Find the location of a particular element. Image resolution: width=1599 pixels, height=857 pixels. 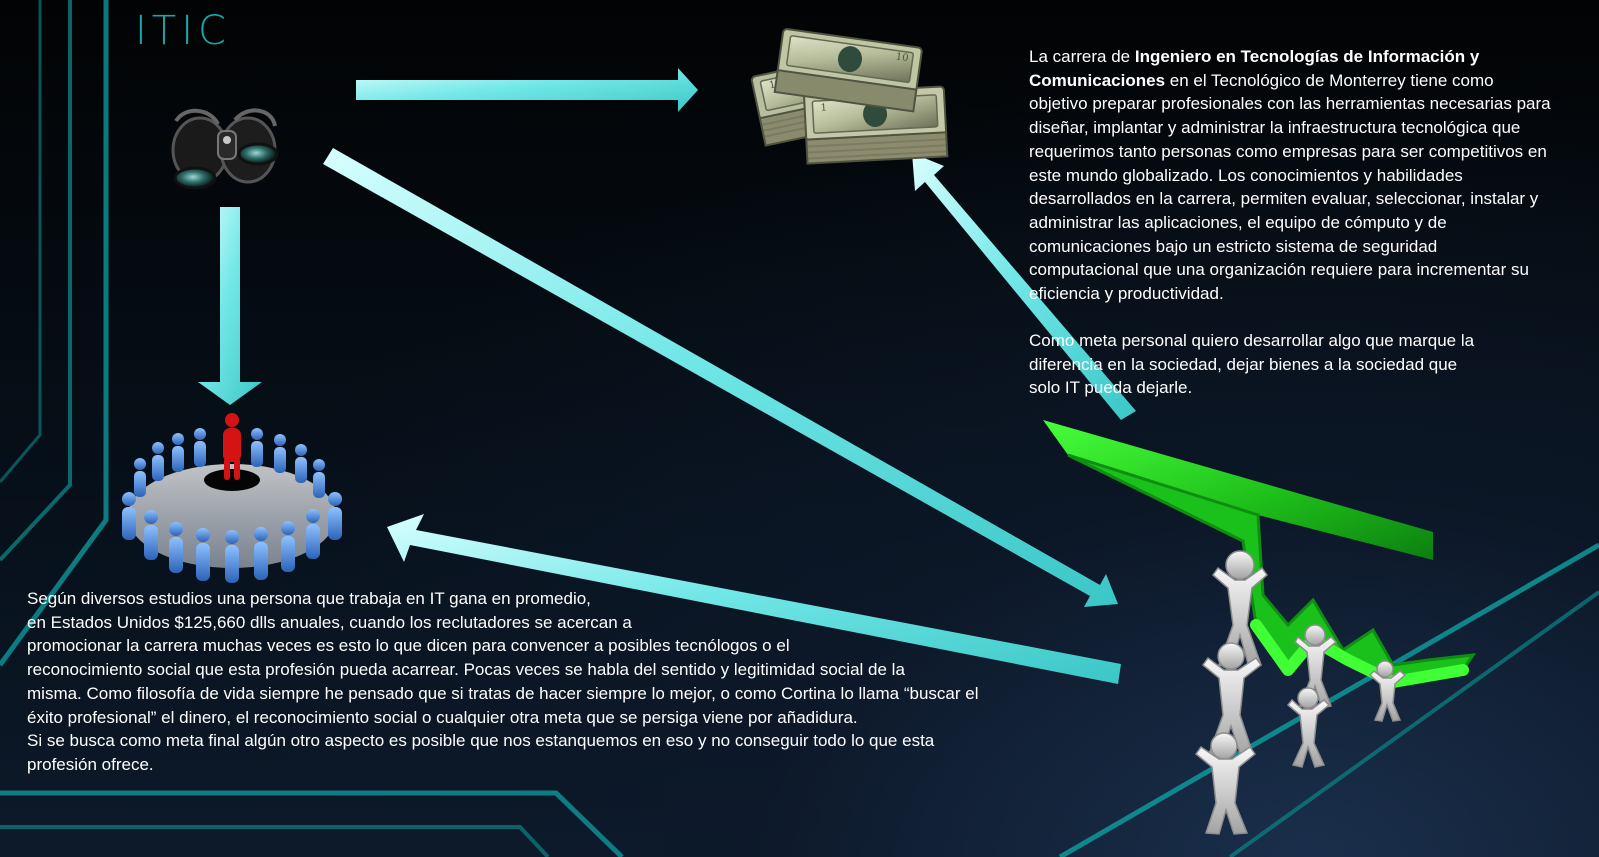

crowd-people is located at coordinates (232, 505).